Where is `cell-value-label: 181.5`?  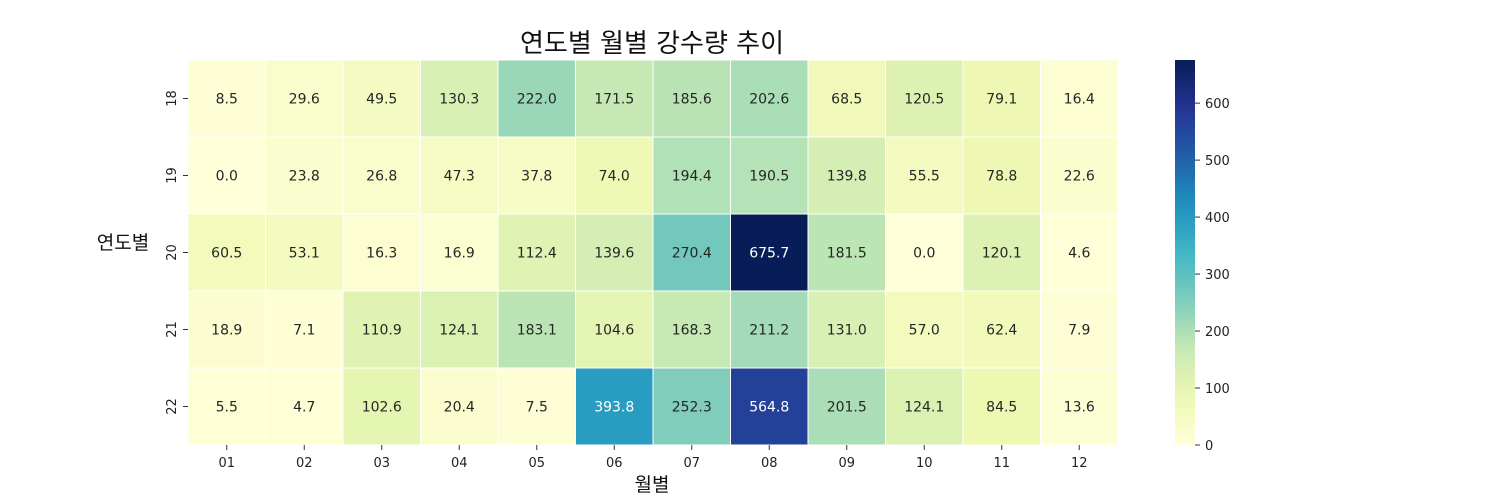
cell-value-label: 181.5 is located at coordinates (847, 254).